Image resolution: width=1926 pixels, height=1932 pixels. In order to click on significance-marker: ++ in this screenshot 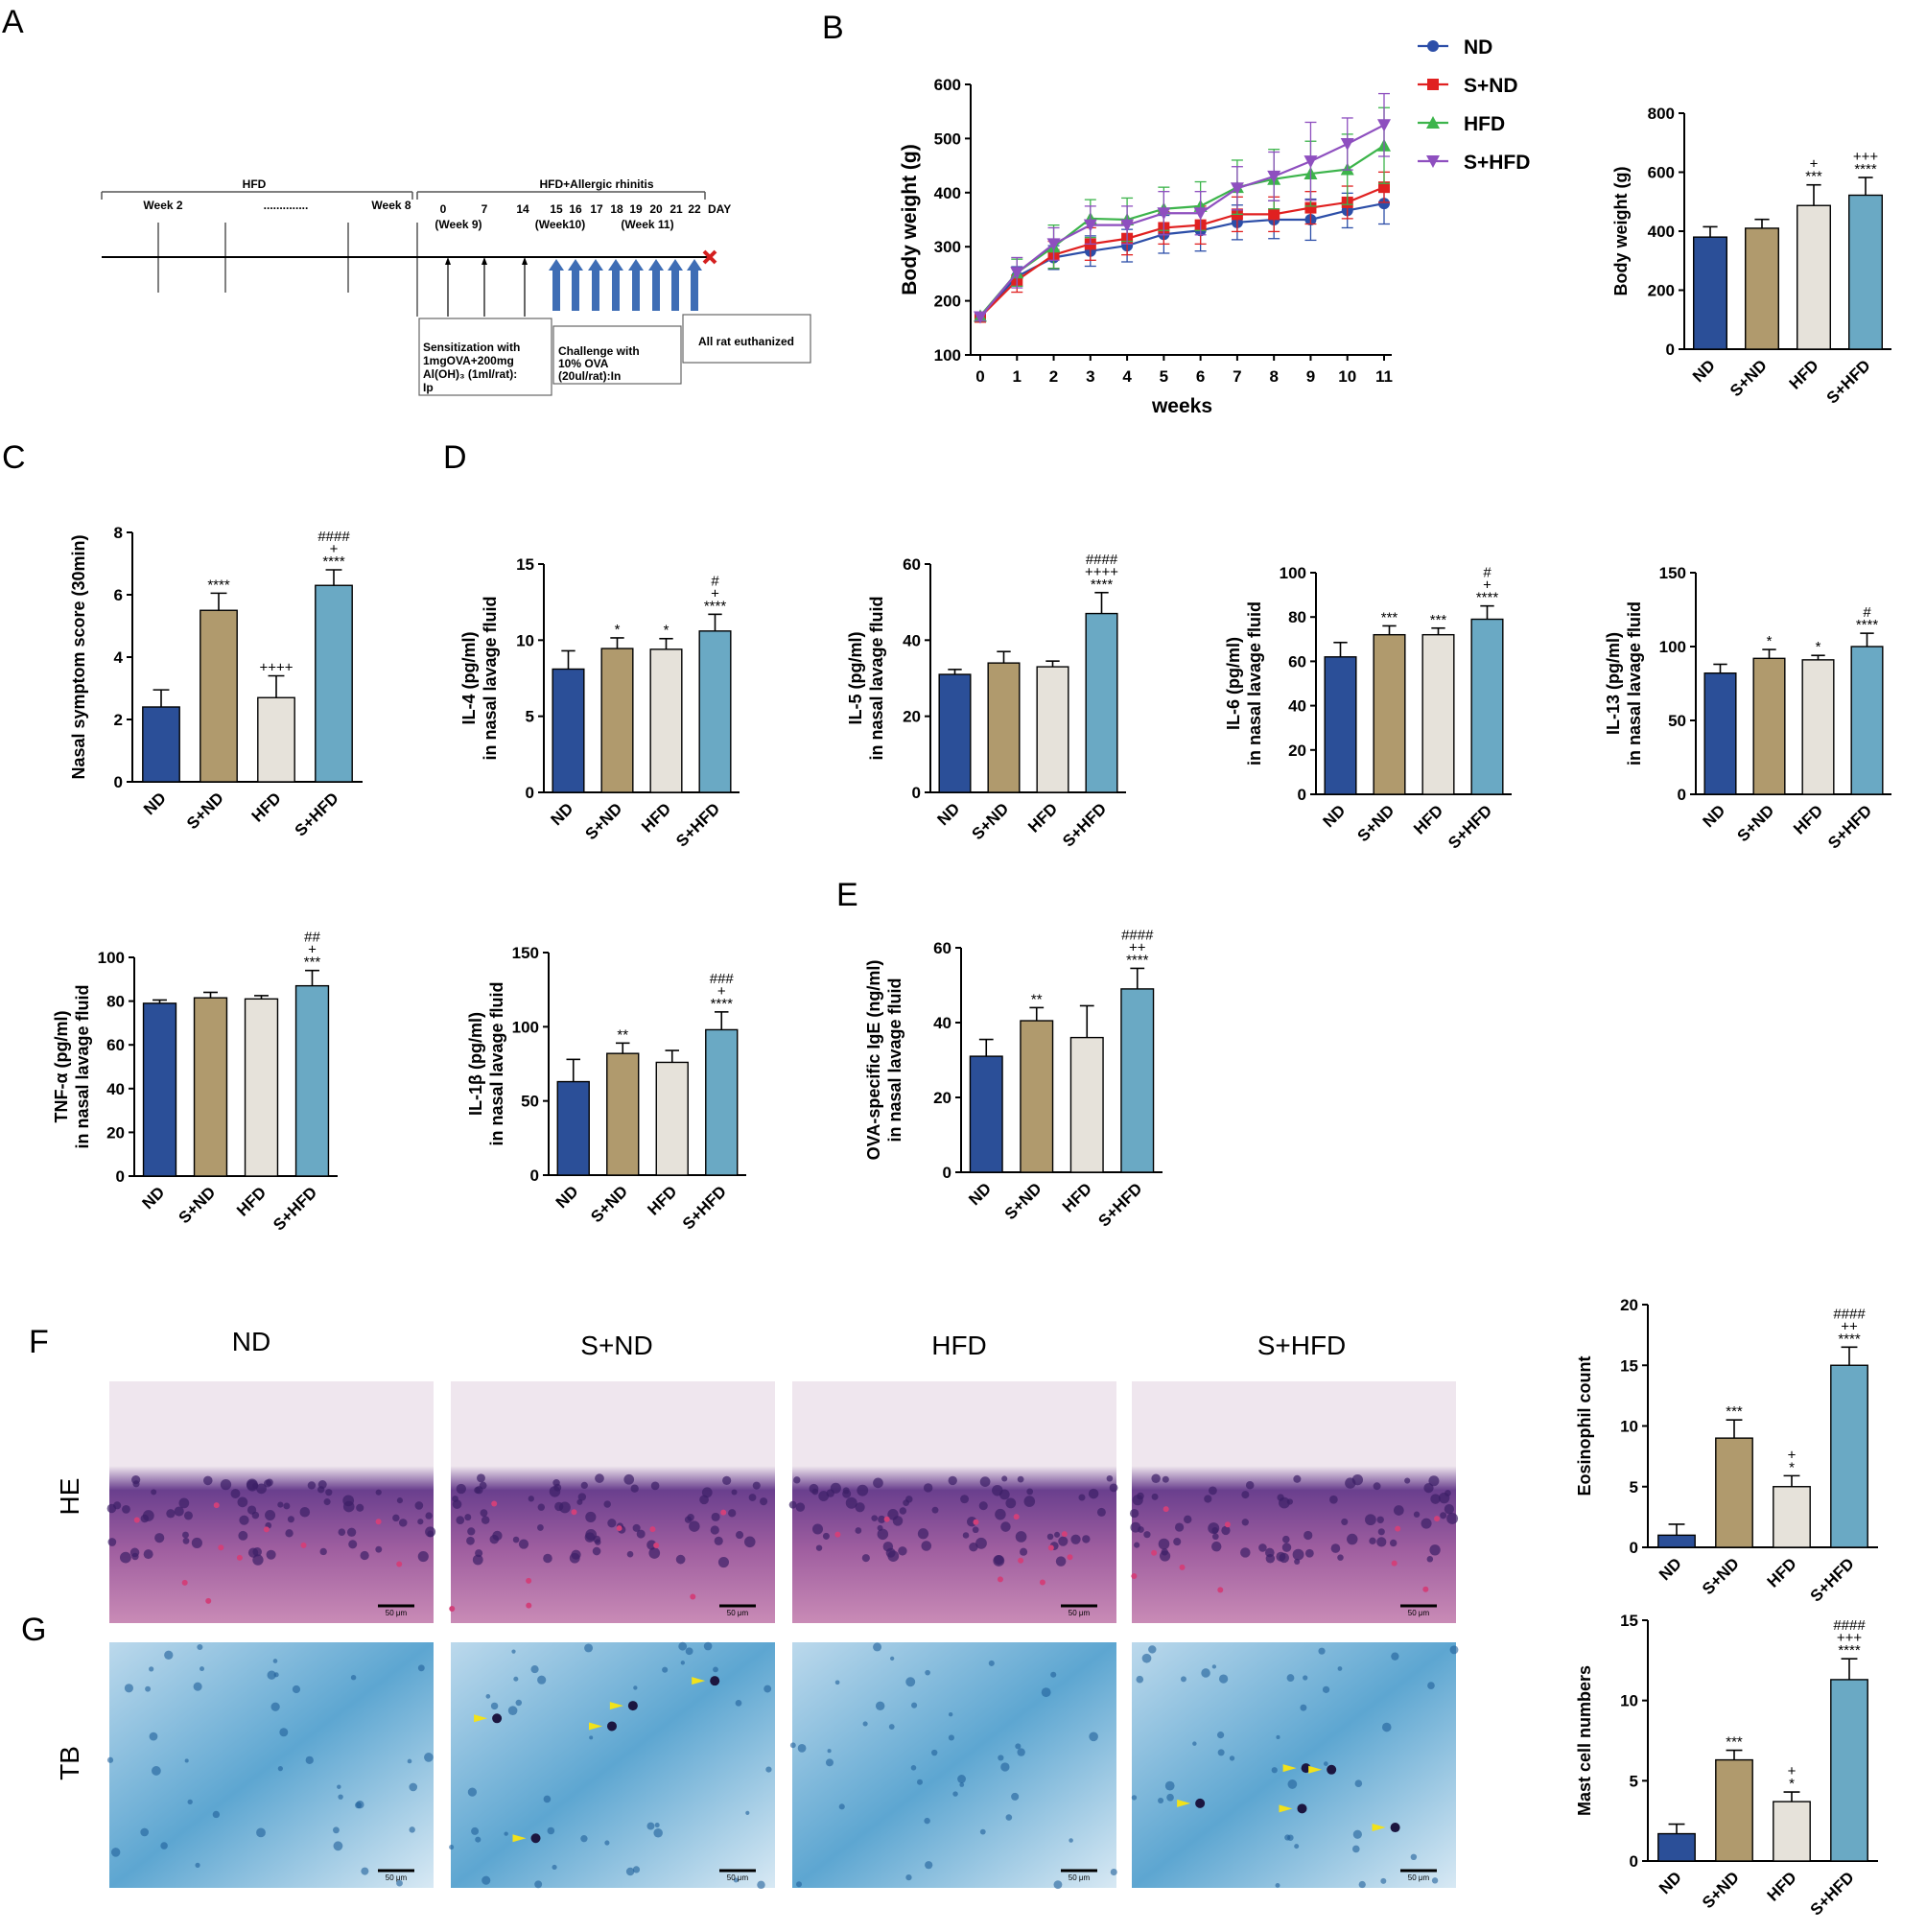, I will do `click(1849, 1326)`.